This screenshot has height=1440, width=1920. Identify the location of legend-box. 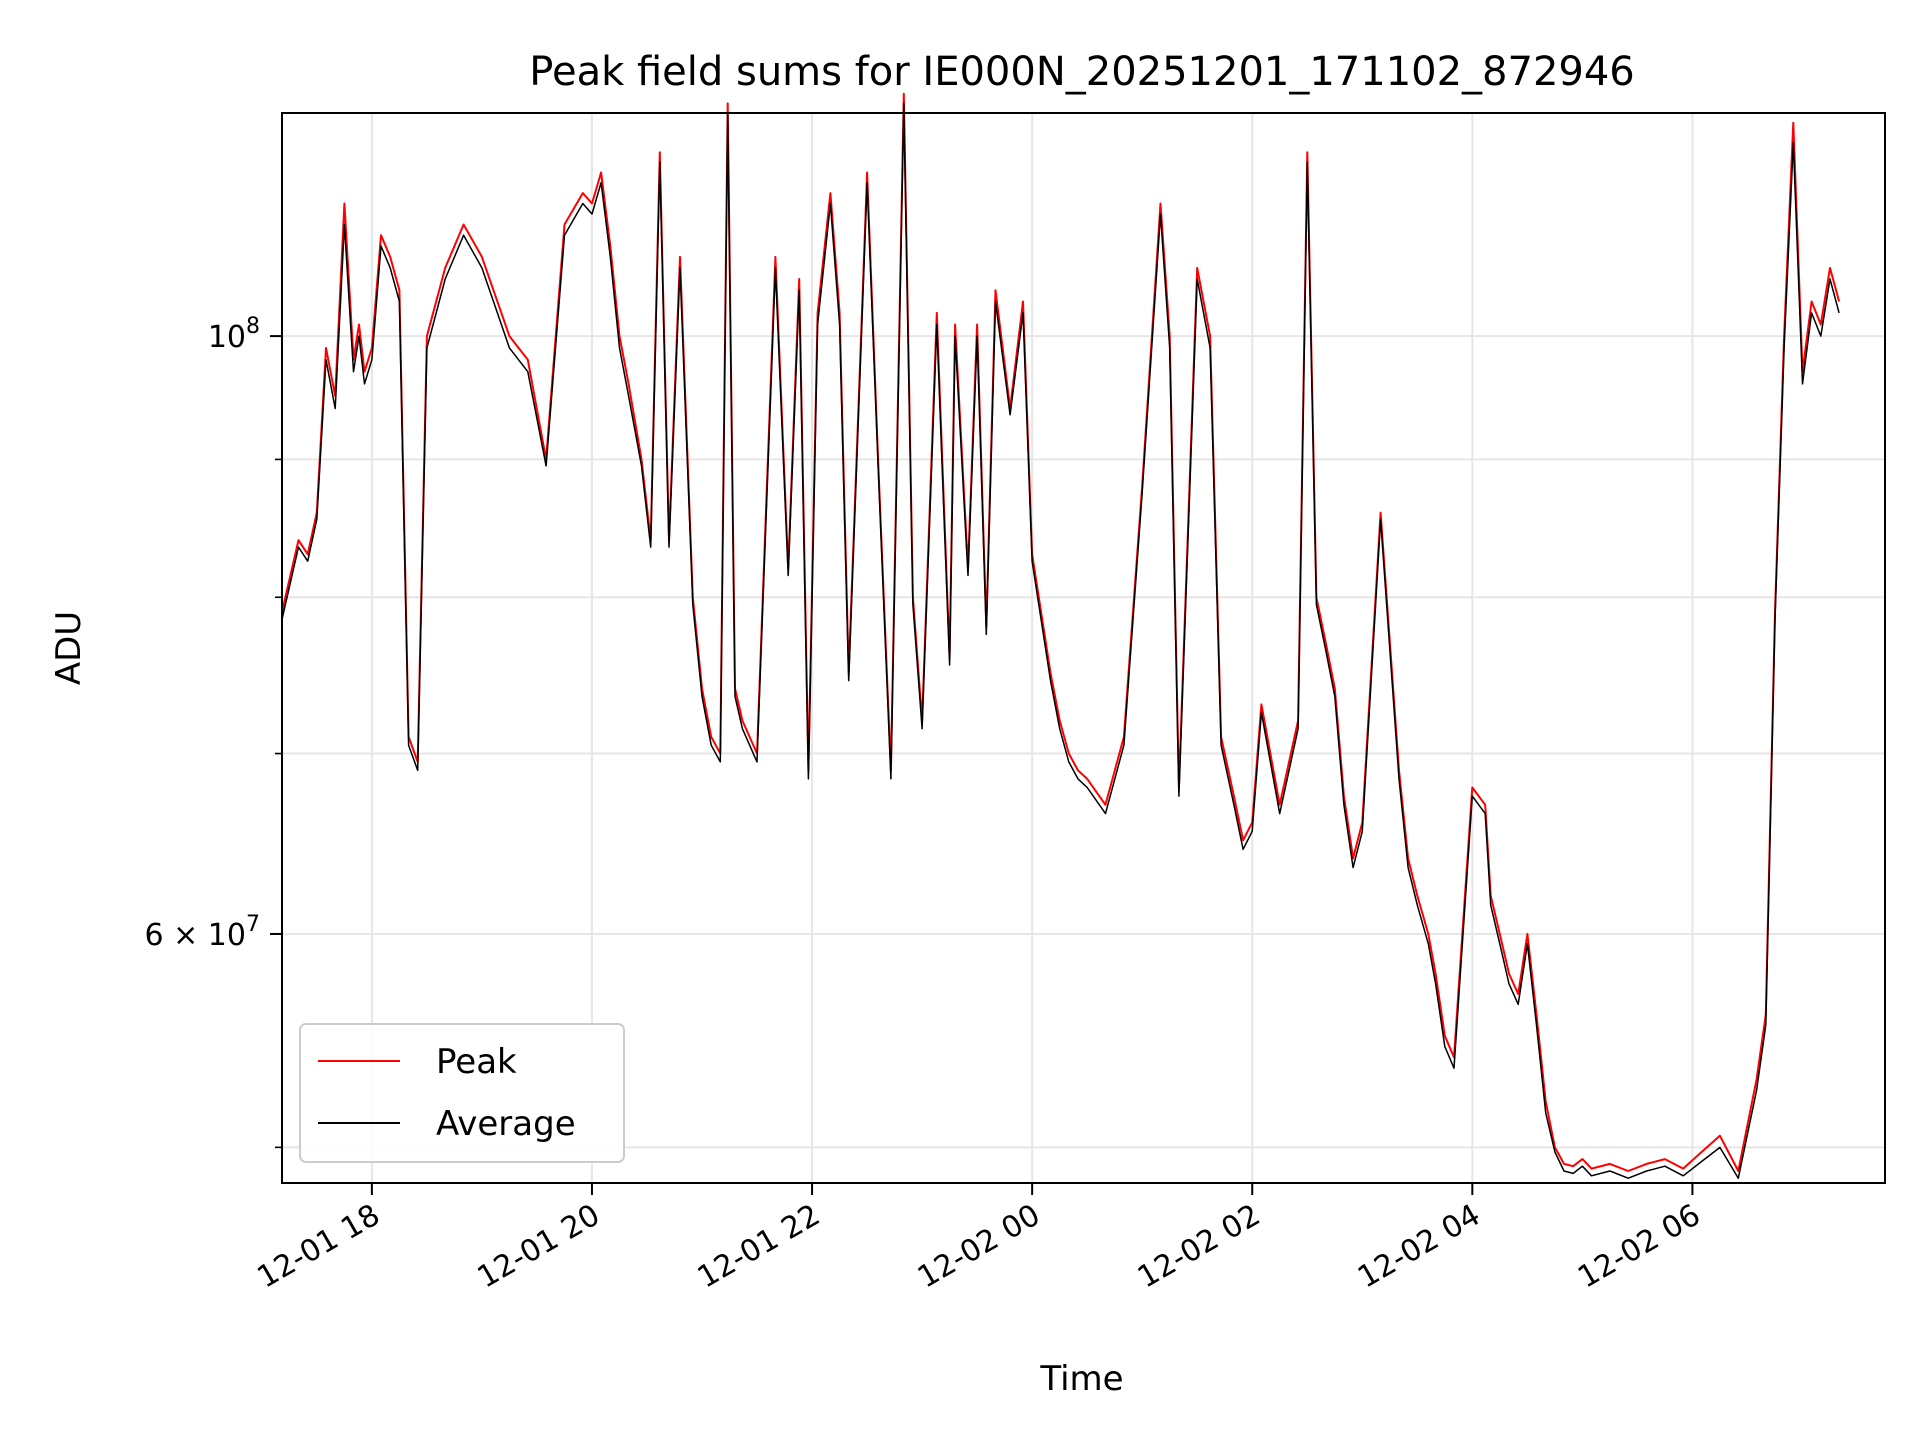
(462, 1093).